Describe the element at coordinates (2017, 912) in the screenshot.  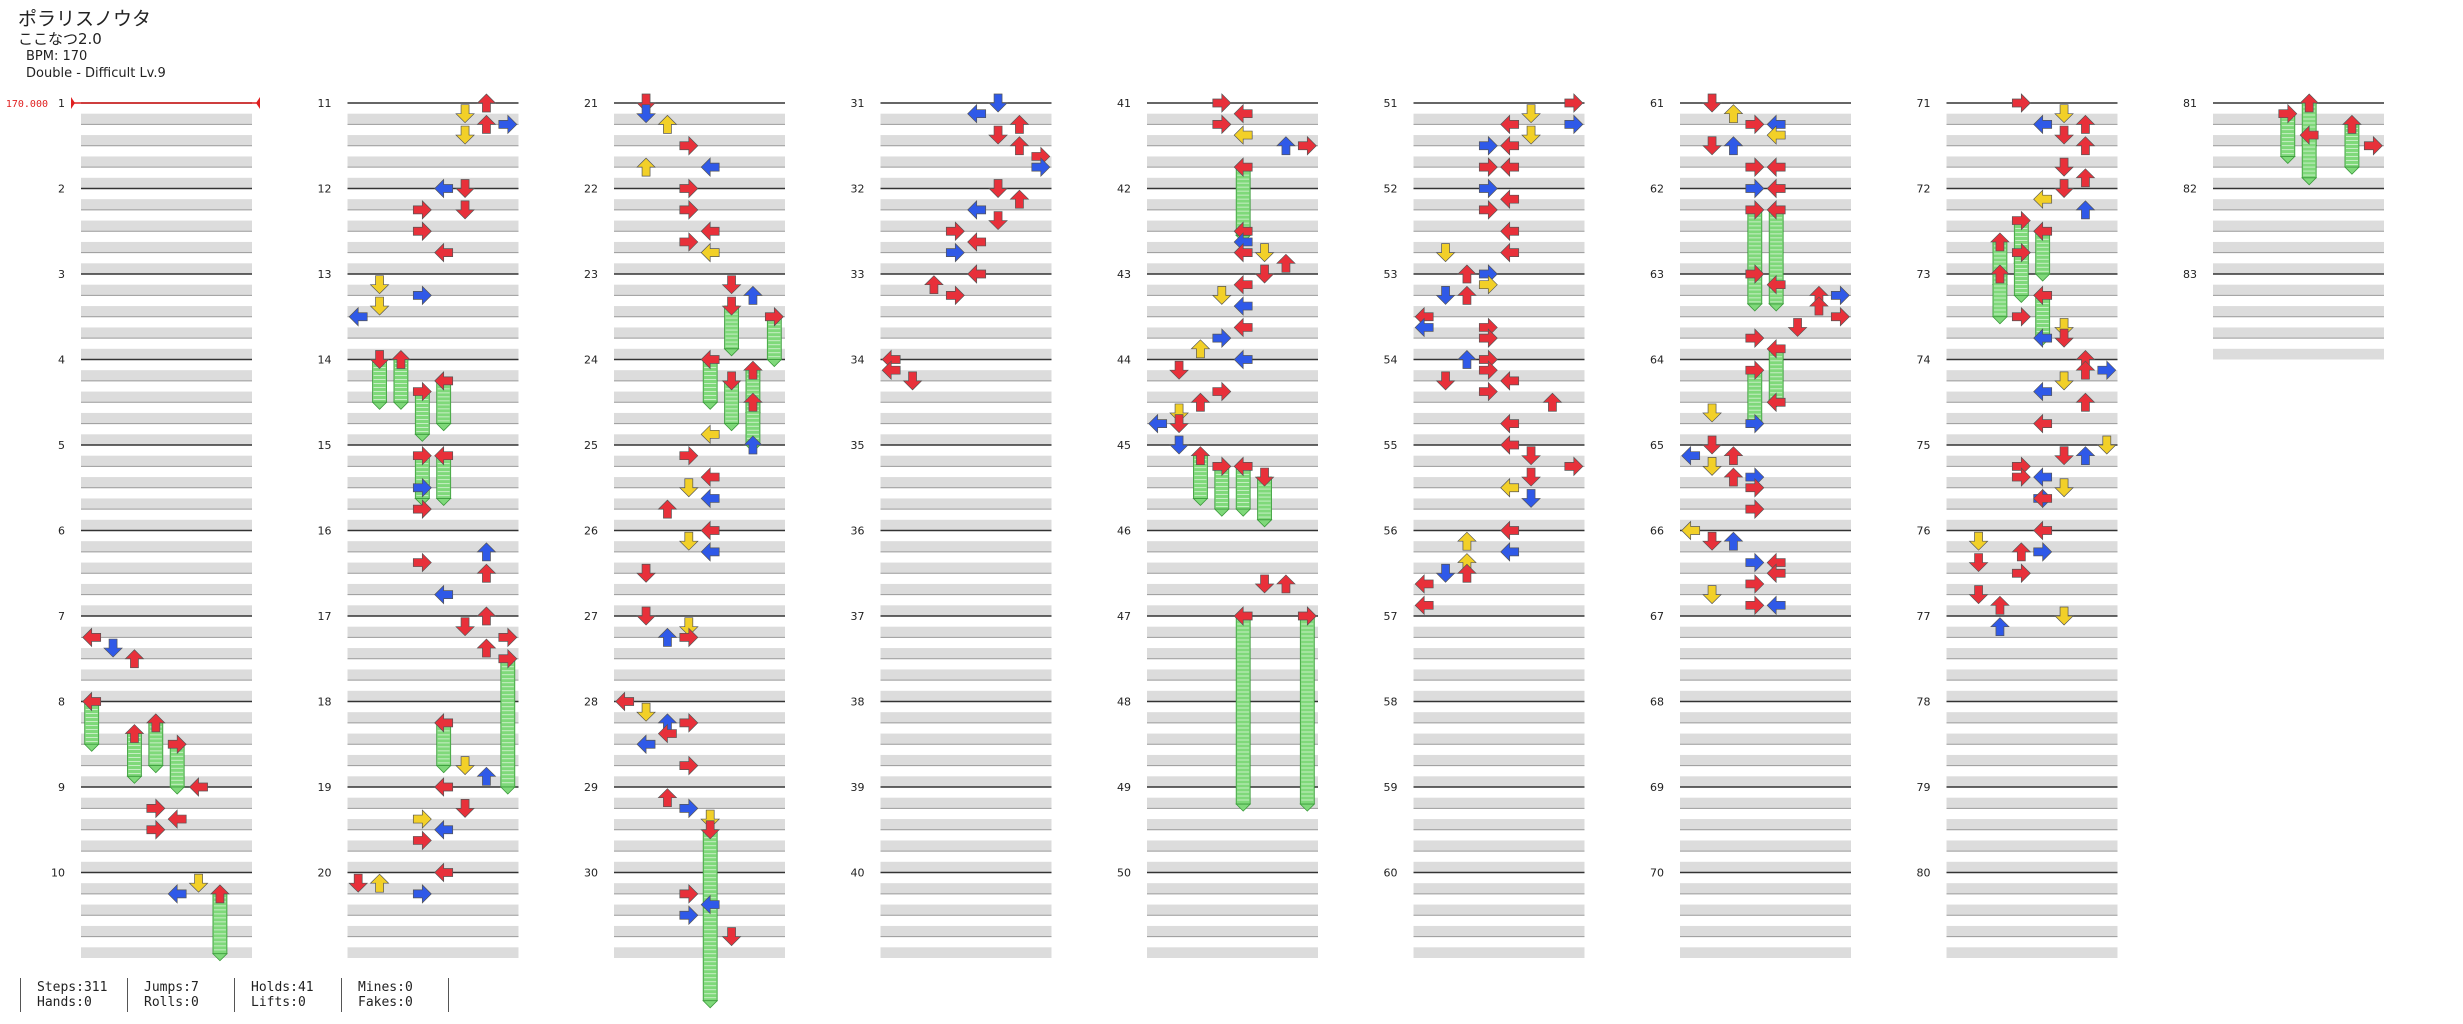
I see `measure-80: 80` at that location.